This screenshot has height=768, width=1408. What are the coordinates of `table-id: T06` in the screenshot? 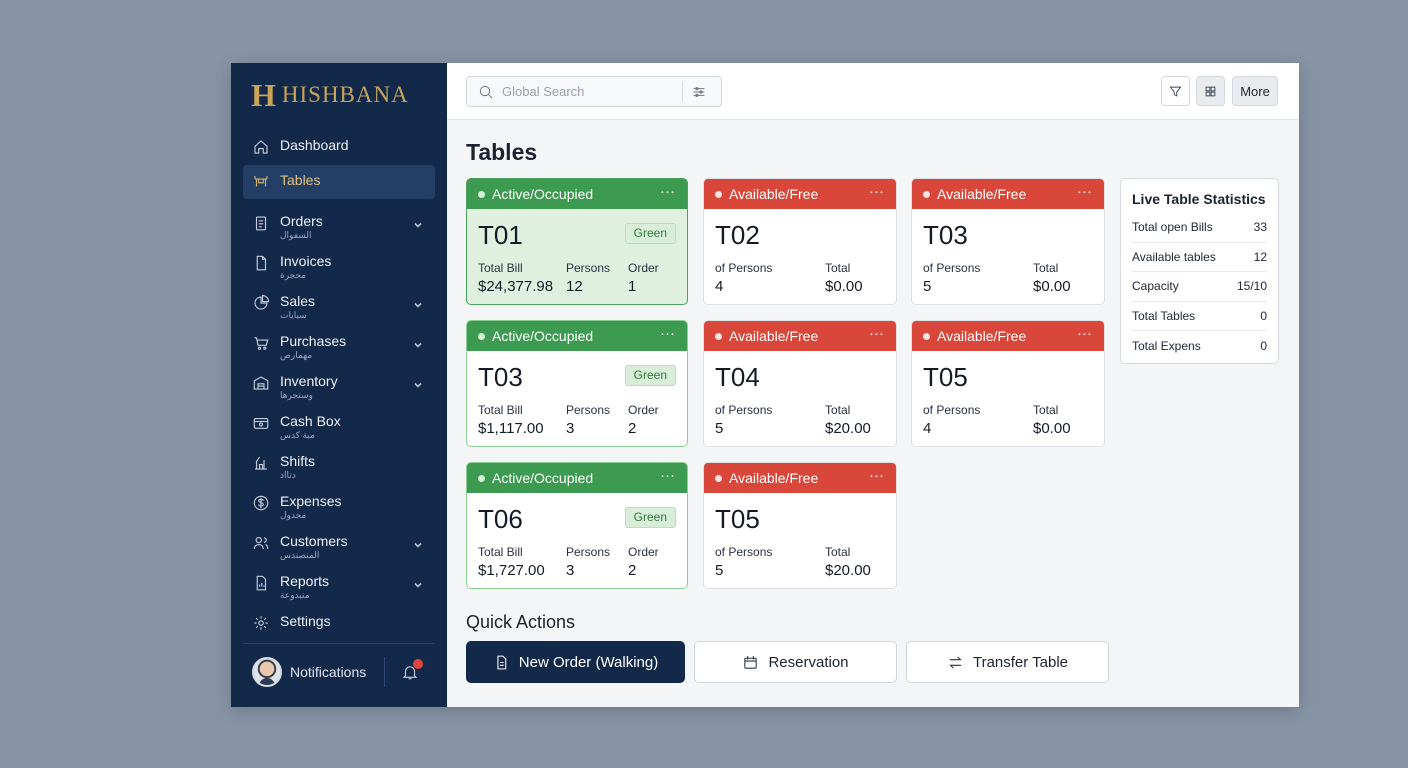 It's located at (500, 519).